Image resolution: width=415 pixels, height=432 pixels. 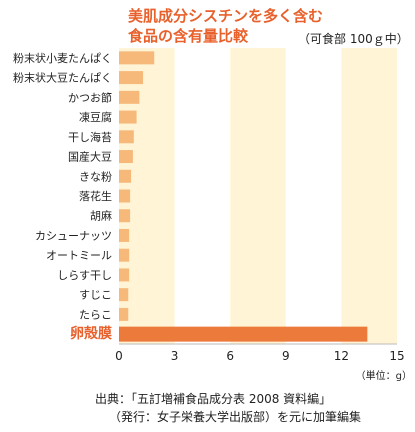 What do you see at coordinates (384, 375) in the screenshot?
I see `unit-label: （単位：g）` at bounding box center [384, 375].